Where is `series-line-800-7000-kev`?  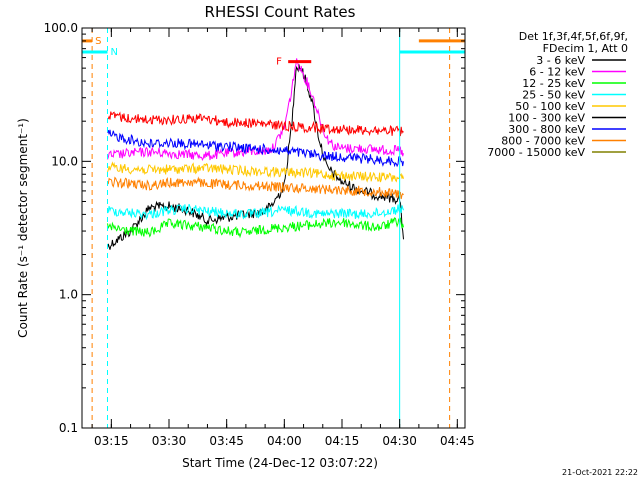
series-line-800-7000-kev is located at coordinates (255, 188).